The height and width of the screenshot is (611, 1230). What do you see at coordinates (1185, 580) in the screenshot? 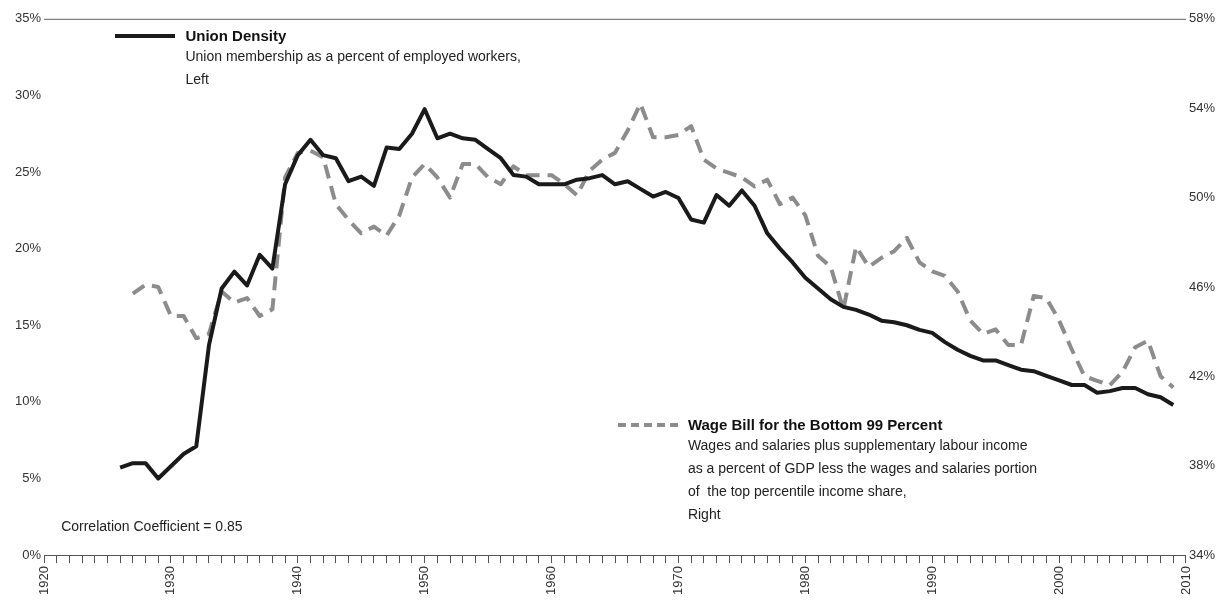
I see `x-tick-label: 2010` at bounding box center [1185, 580].